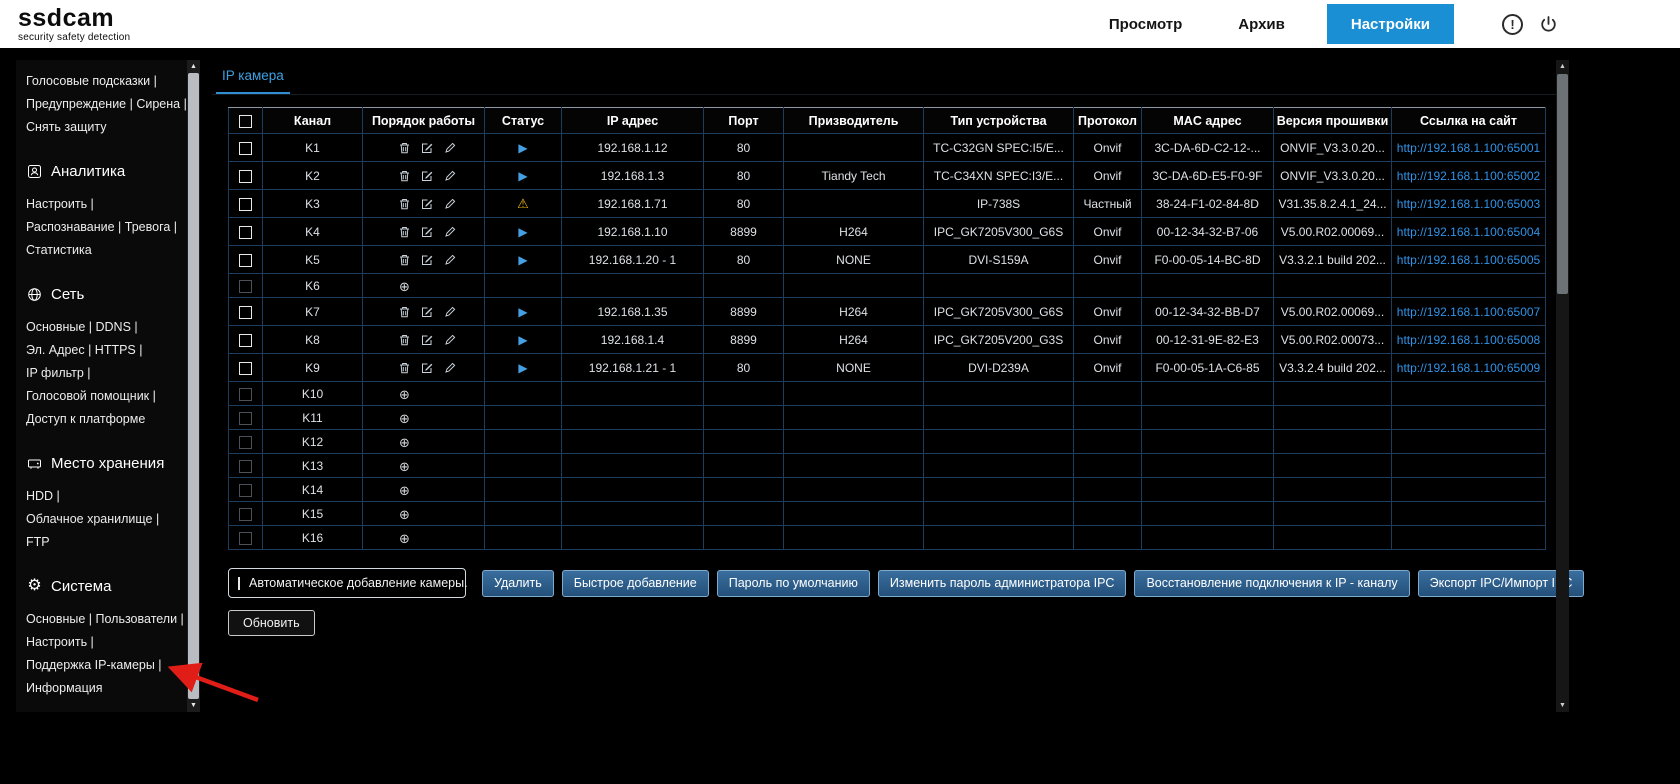  What do you see at coordinates (102, 227) in the screenshot?
I see `sidebar-item: Распознавание | Тревога |` at bounding box center [102, 227].